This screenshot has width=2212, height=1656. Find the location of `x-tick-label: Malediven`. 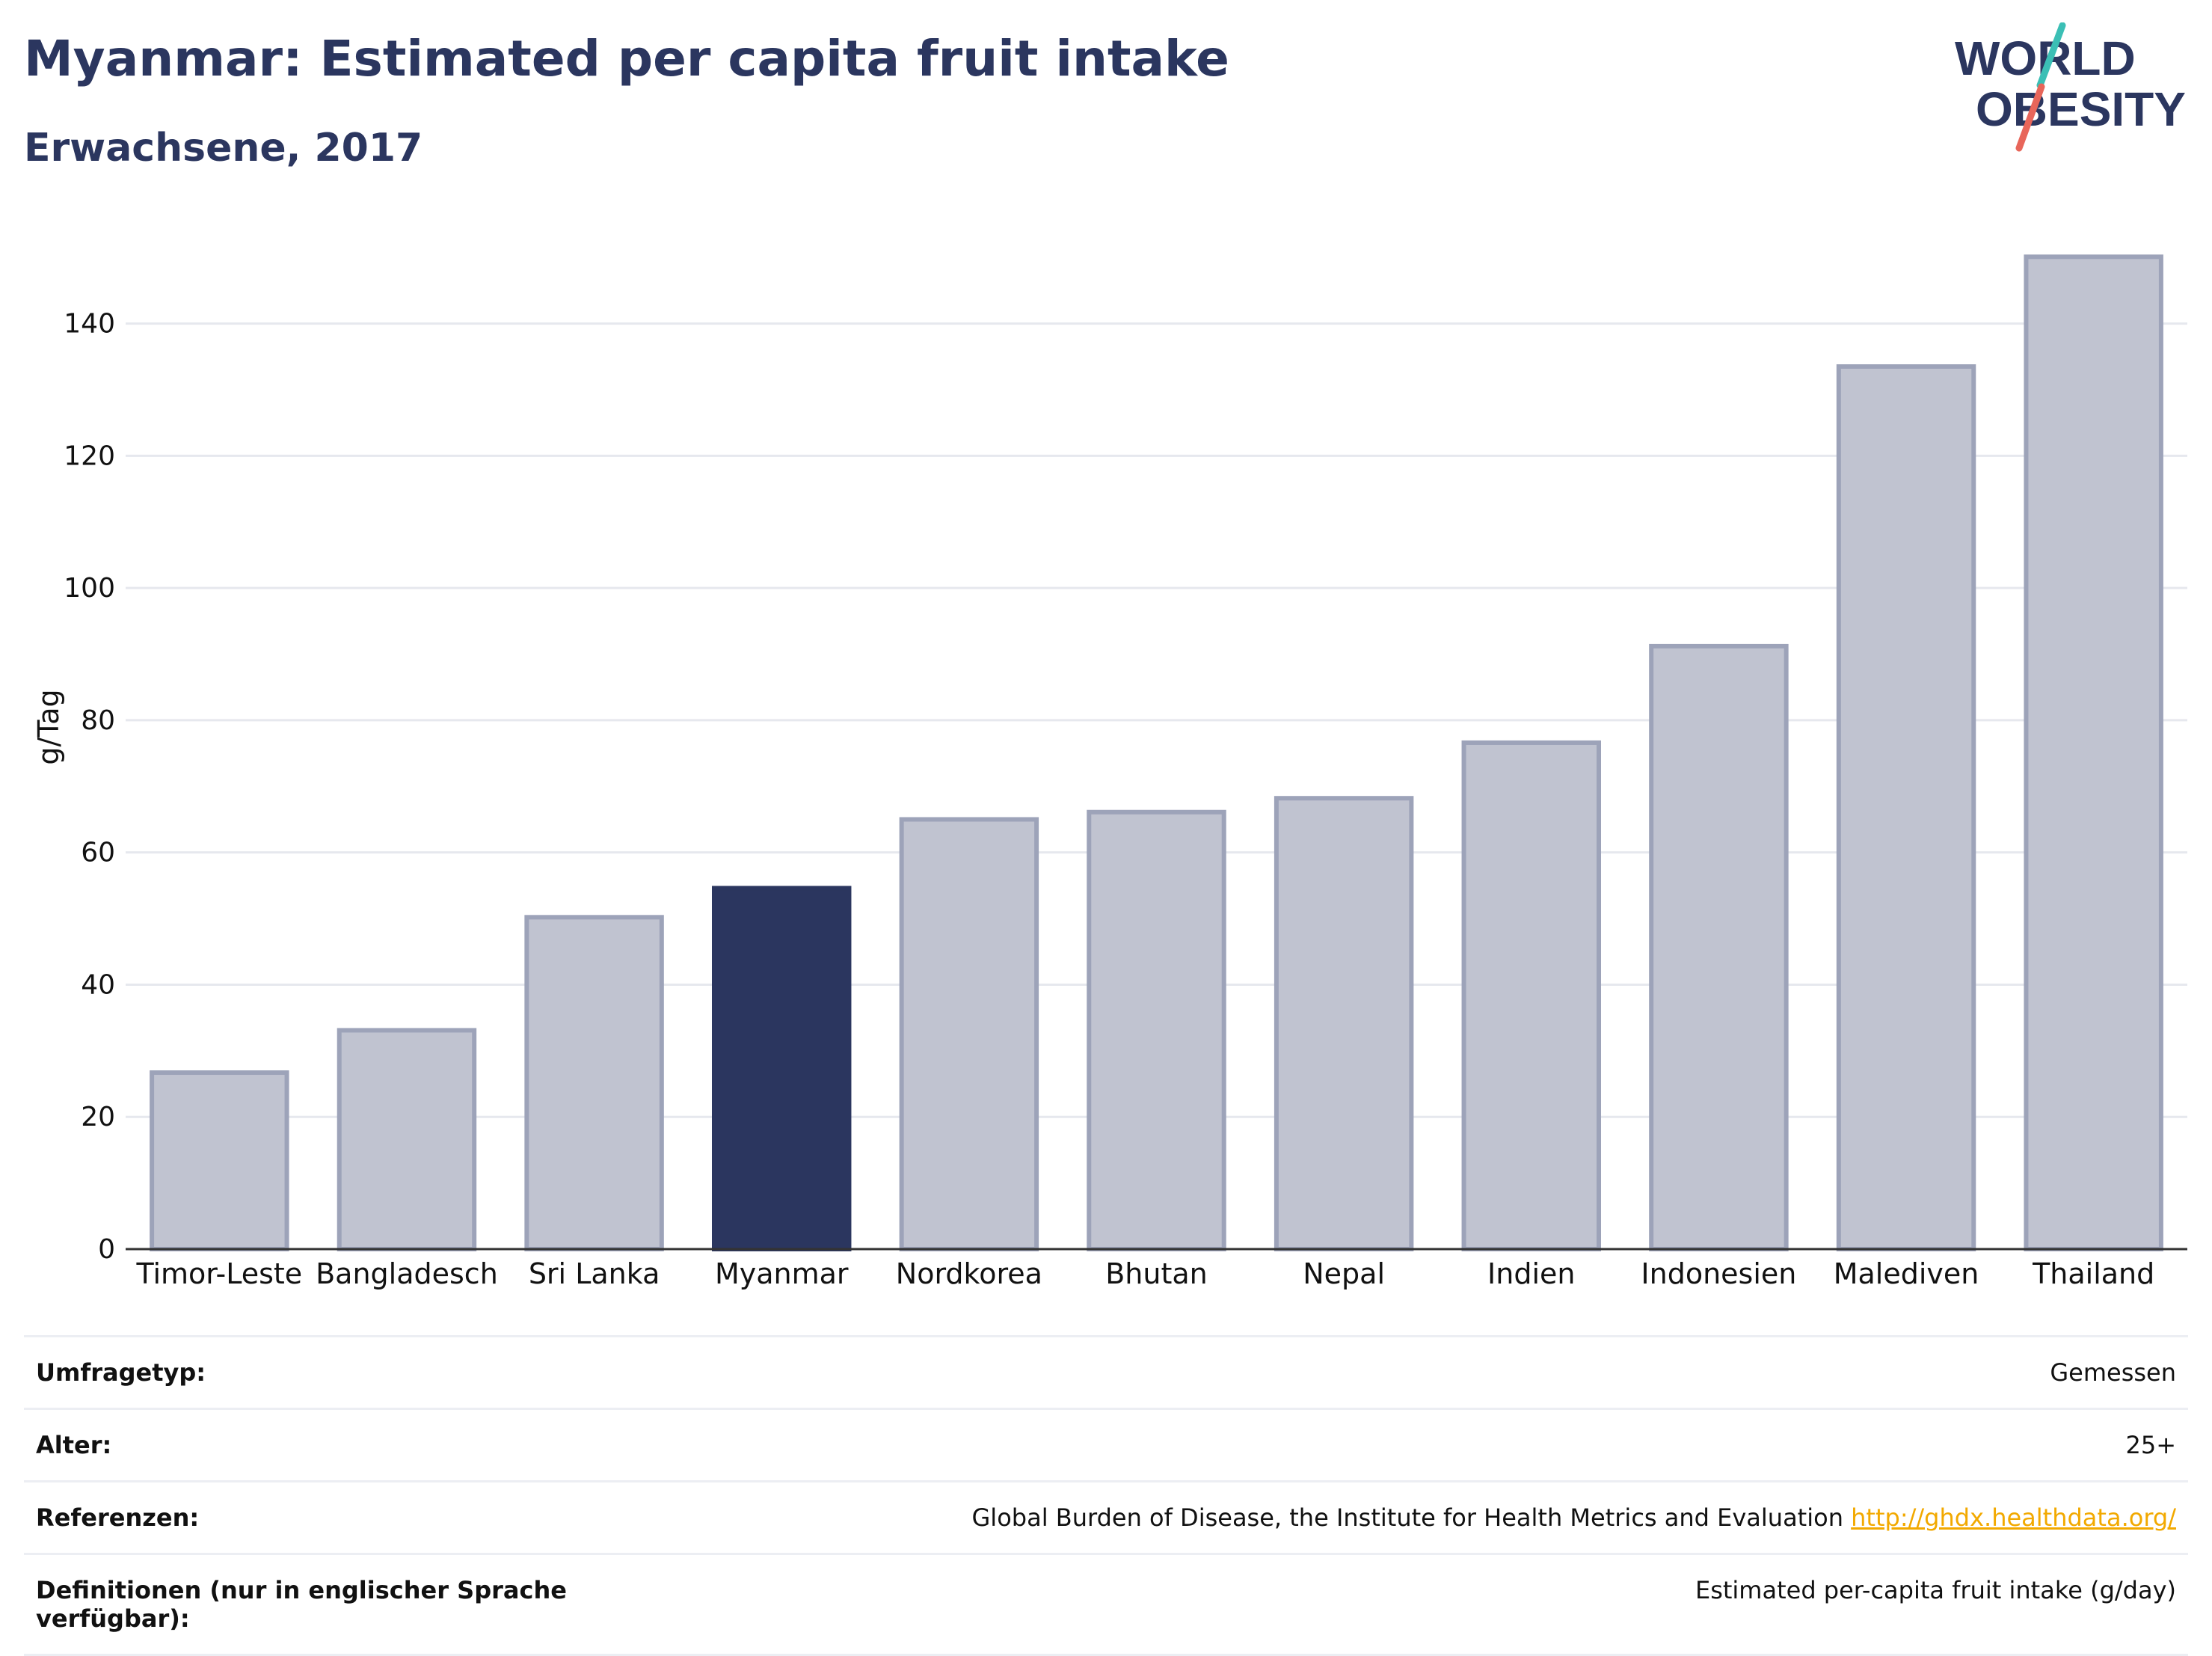

x-tick-label: Malediven is located at coordinates (1906, 1273).